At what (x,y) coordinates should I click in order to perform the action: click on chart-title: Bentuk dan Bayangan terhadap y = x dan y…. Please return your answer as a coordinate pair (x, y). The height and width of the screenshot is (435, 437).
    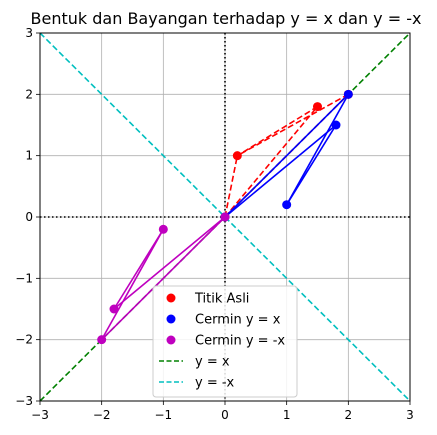
    Looking at the image, I should click on (226, 18).